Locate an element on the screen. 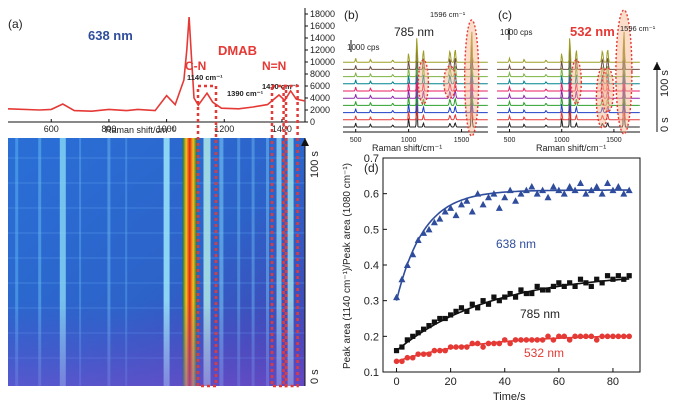 The image size is (676, 404). heatmap-time-start: 0 s is located at coordinates (315, 376).